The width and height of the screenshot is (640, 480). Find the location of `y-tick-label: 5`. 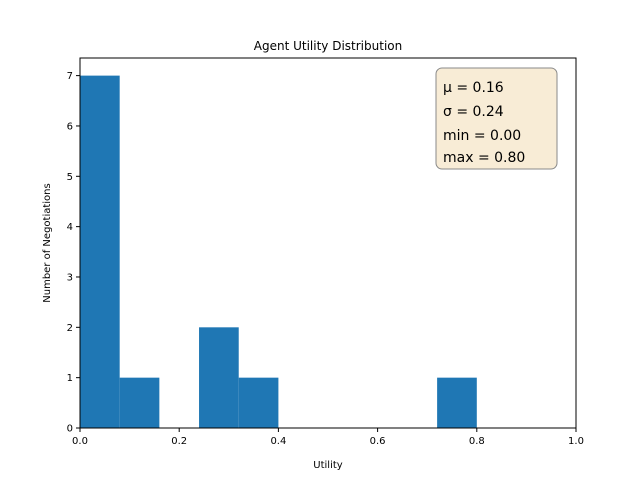

y-tick-label: 5 is located at coordinates (70, 177).